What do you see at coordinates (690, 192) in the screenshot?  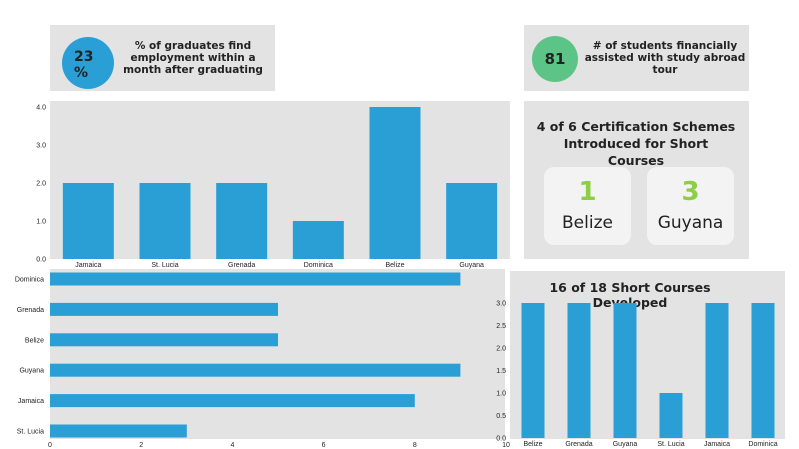 I see `certification-count: 3` at bounding box center [690, 192].